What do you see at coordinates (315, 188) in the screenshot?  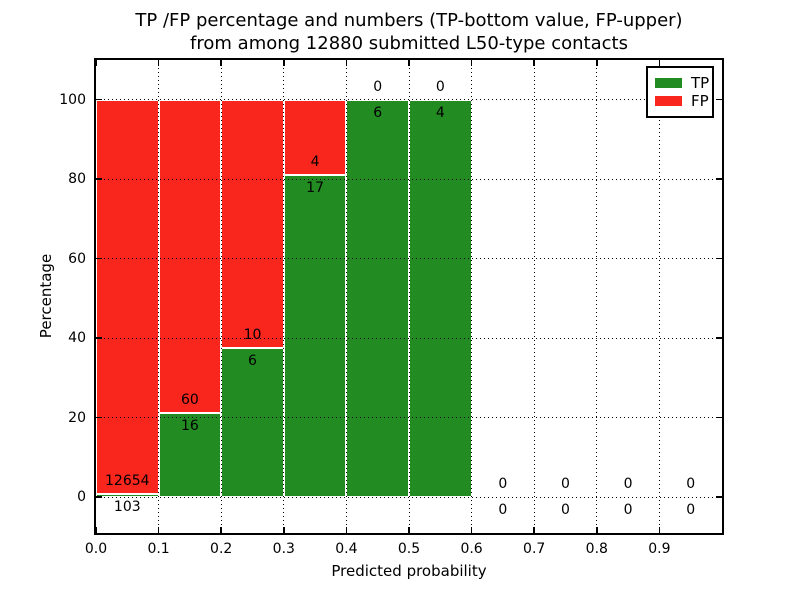 I see `tp-count-label: 17` at bounding box center [315, 188].